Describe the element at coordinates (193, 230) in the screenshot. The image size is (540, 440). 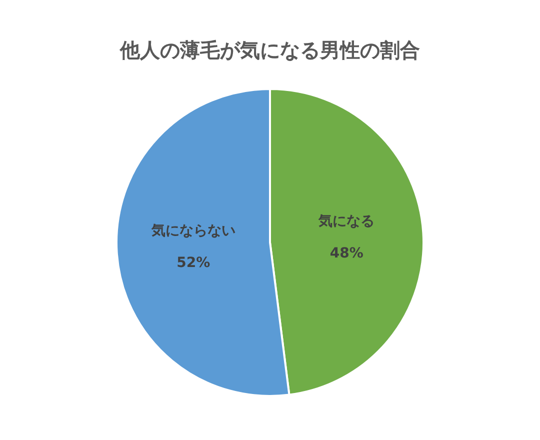
I see `slice-label: 気にならない` at that location.